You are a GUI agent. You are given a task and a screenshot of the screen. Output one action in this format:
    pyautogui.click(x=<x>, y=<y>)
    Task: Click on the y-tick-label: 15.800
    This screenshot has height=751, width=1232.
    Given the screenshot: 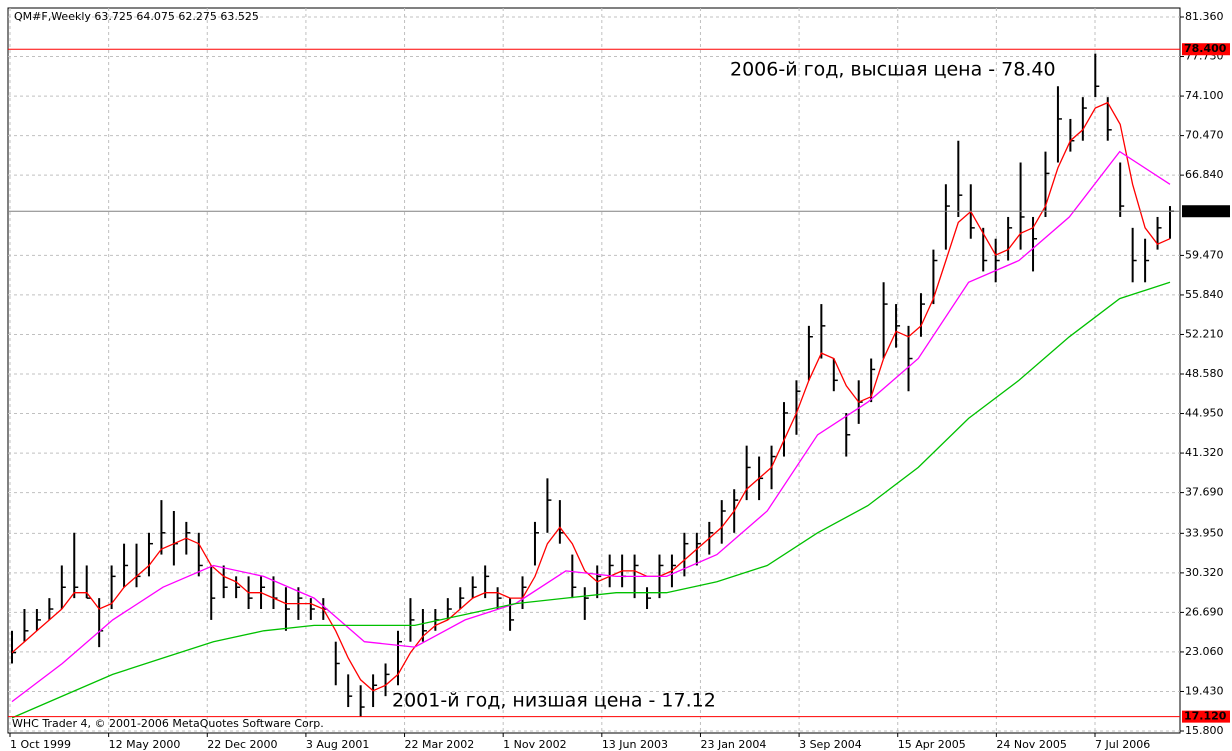 What is the action you would take?
    pyautogui.click(x=1204, y=730)
    